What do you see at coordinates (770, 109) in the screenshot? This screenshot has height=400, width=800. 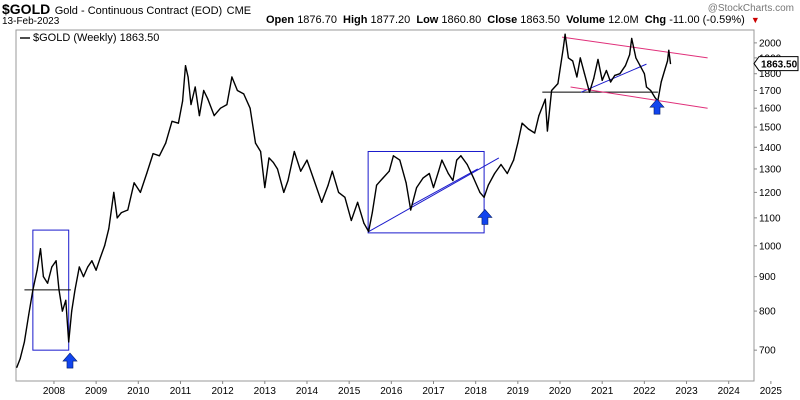 I see `y-tick-label: 1600` at bounding box center [770, 109].